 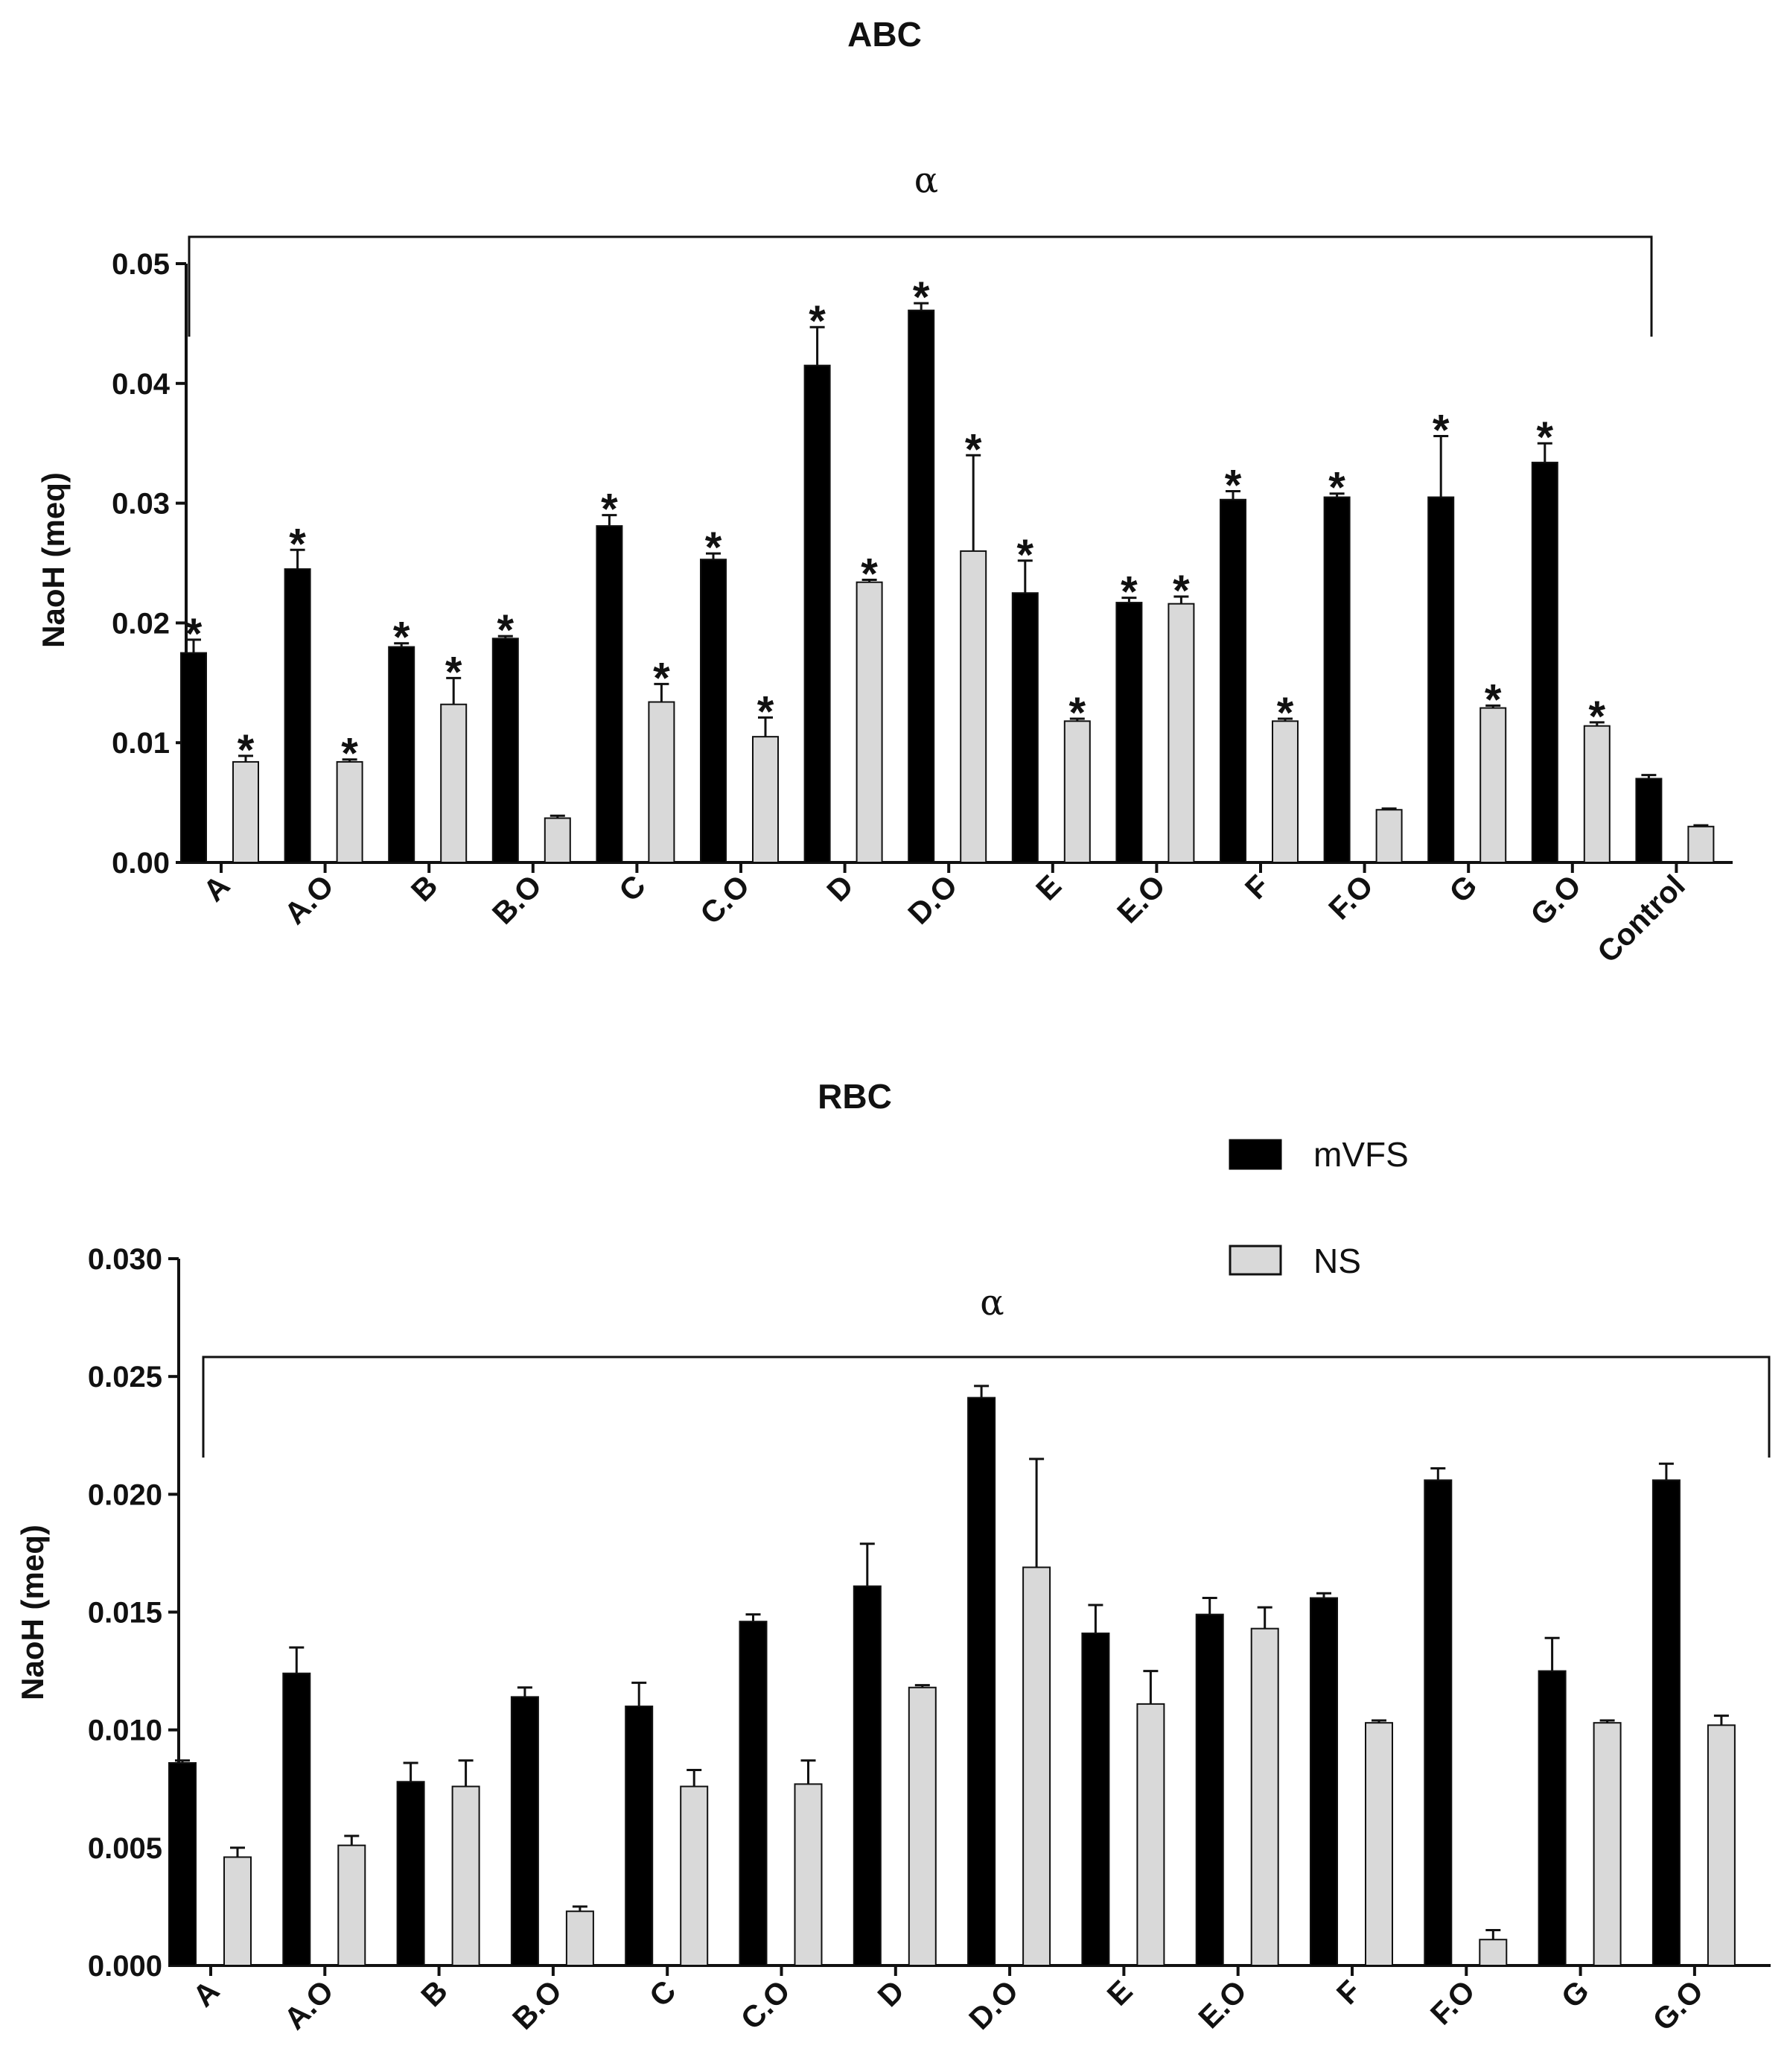 What do you see at coordinates (926, 180) in the screenshot?
I see `abc-alpha-label: α` at bounding box center [926, 180].